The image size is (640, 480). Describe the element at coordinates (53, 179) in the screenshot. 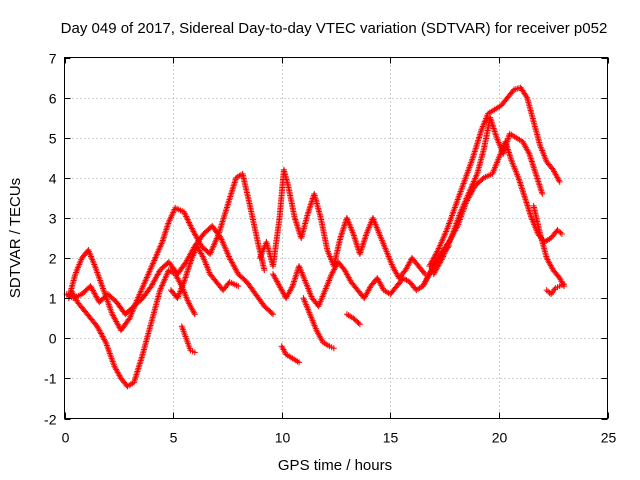

I see `y-tick-label: 4` at that location.